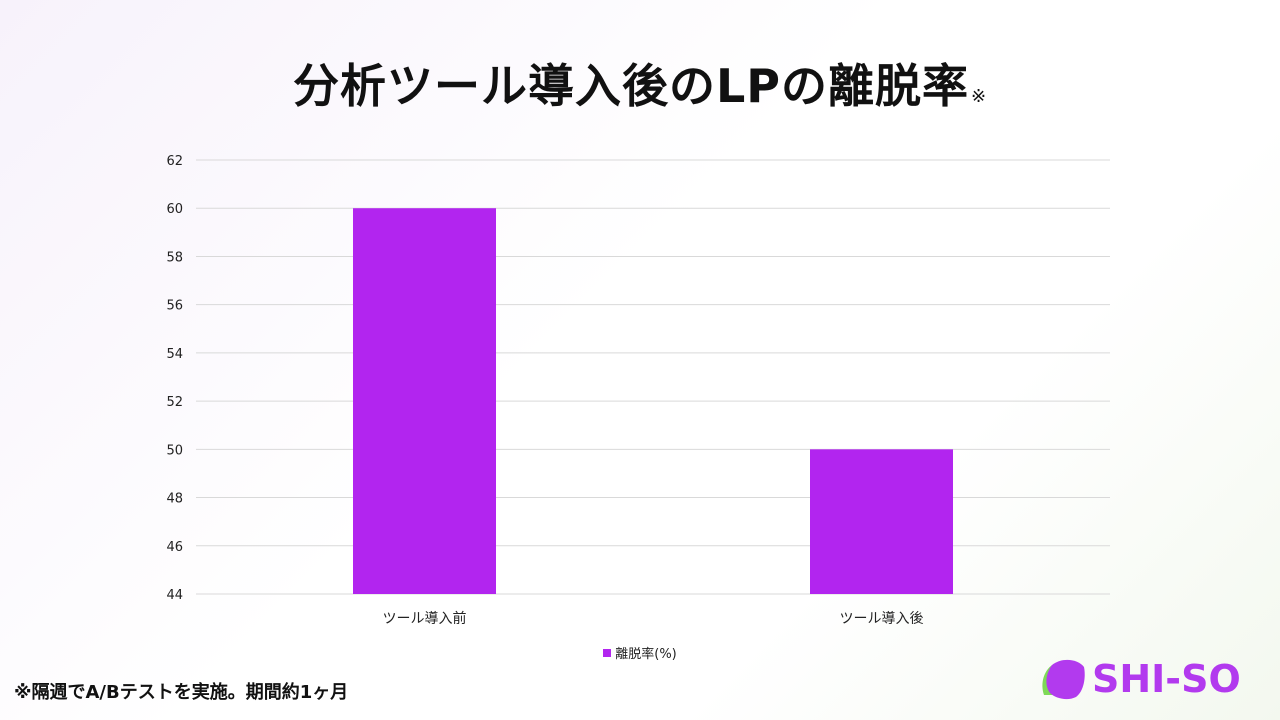 The image size is (1280, 720). Describe the element at coordinates (174, 402) in the screenshot. I see `y-tick-label: 52` at that location.